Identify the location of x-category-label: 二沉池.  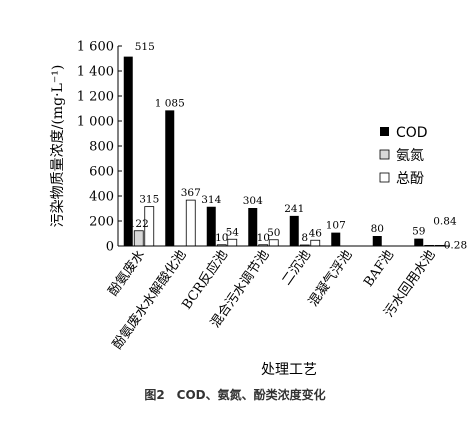
(296, 268).